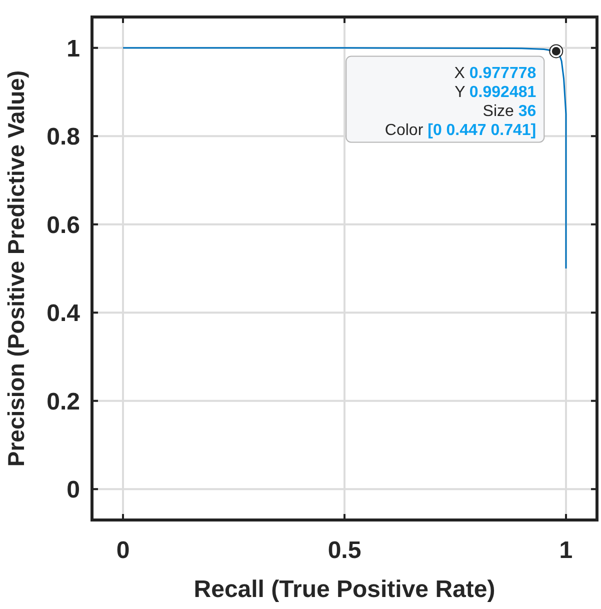 The height and width of the screenshot is (609, 601). What do you see at coordinates (73, 490) in the screenshot?
I see `y-tick-label: 0` at bounding box center [73, 490].